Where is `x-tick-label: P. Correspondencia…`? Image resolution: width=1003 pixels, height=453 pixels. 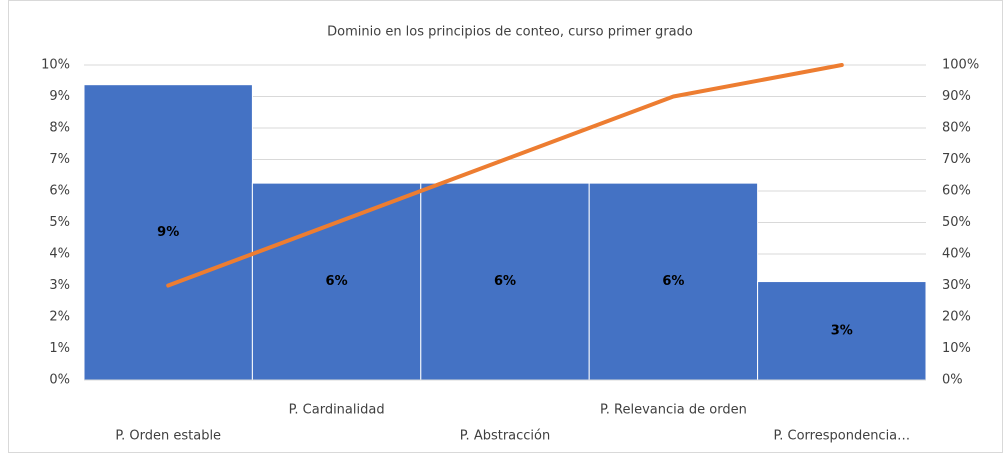
x-tick-label: P. Correspondencia… is located at coordinates (841, 436).